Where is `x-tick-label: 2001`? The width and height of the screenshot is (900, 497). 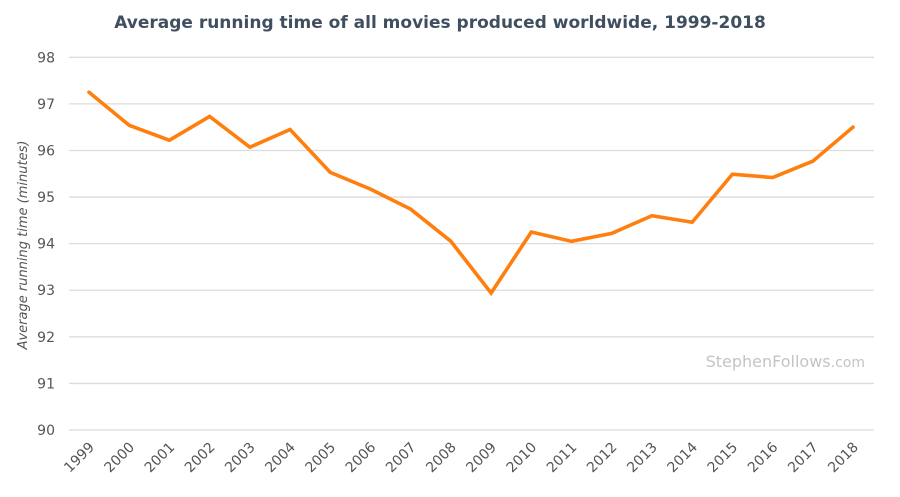
x-tick-label: 2001 is located at coordinates (160, 458).